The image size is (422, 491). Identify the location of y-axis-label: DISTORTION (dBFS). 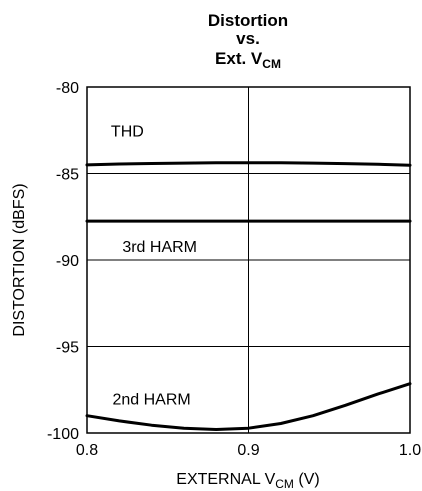
(19, 259).